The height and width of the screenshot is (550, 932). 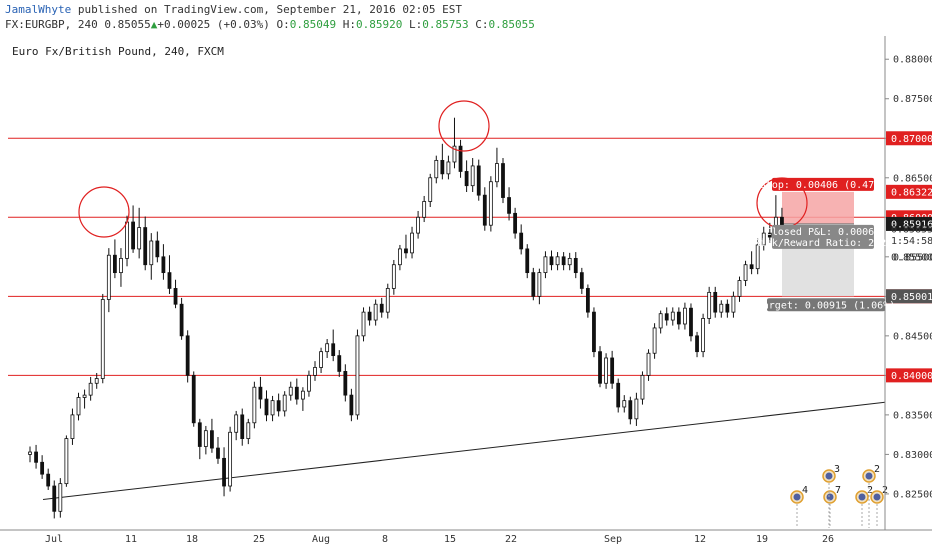 What do you see at coordinates (911, 257) in the screenshot?
I see `price-tag-label: 0.85500` at bounding box center [911, 257].